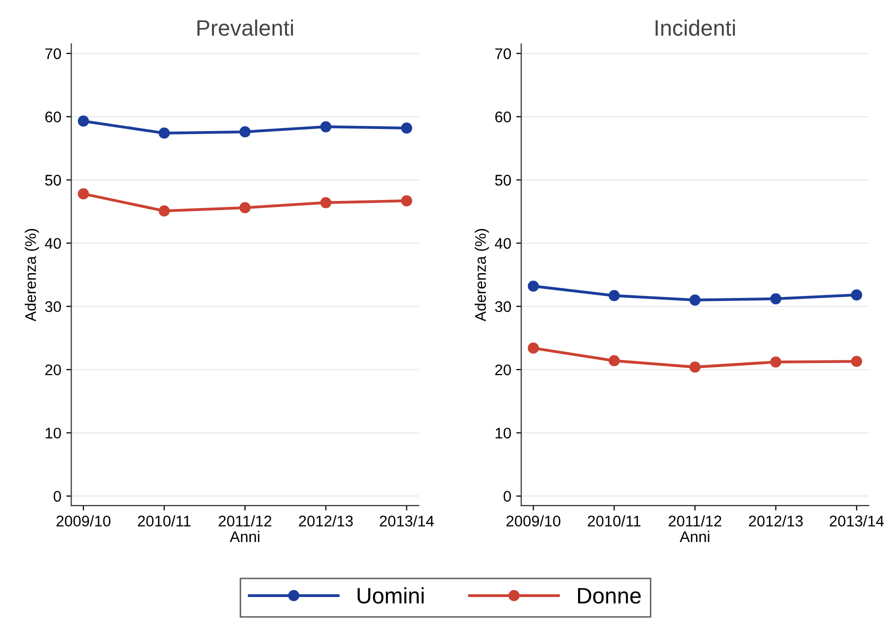 The height and width of the screenshot is (628, 891). I want to click on chart-title: Incidenti, so click(695, 28).